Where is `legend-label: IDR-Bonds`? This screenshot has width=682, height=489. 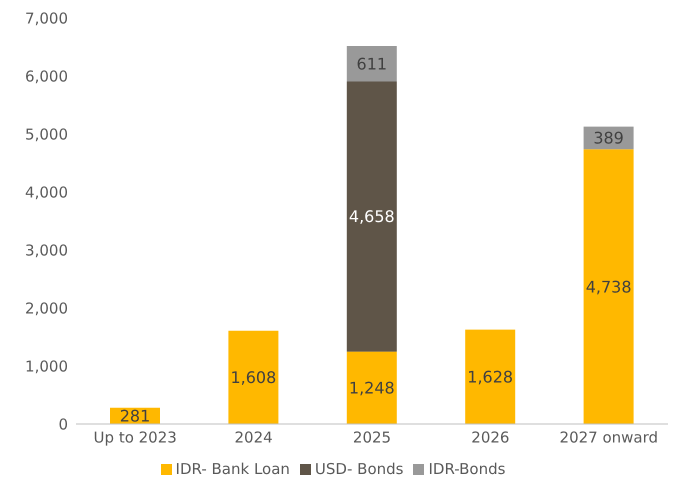
legend-label: IDR-Bonds is located at coordinates (467, 469).